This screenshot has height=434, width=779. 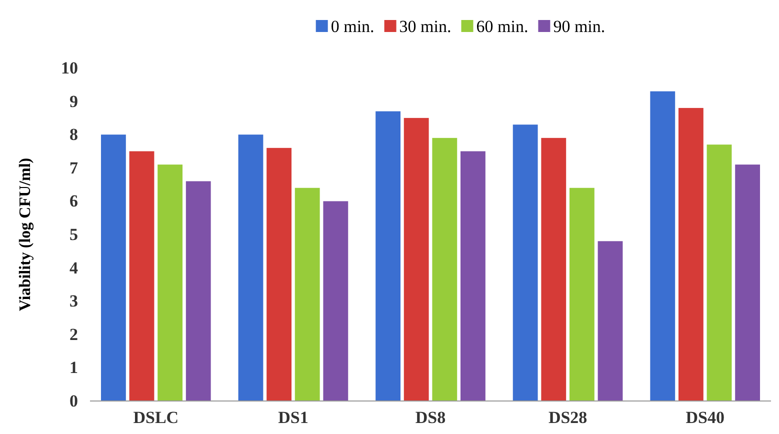 I want to click on legend-label: 0 min., so click(x=352, y=26).